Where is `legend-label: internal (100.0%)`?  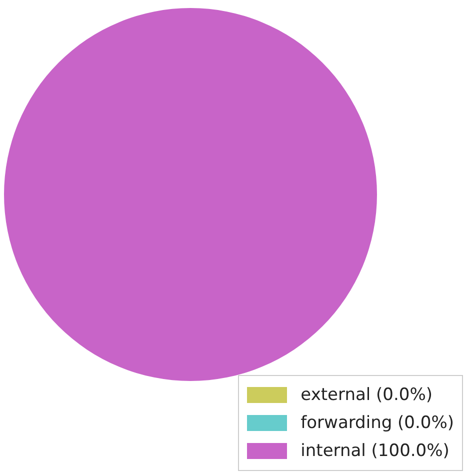
legend-label: internal (100.0%) is located at coordinates (375, 451).